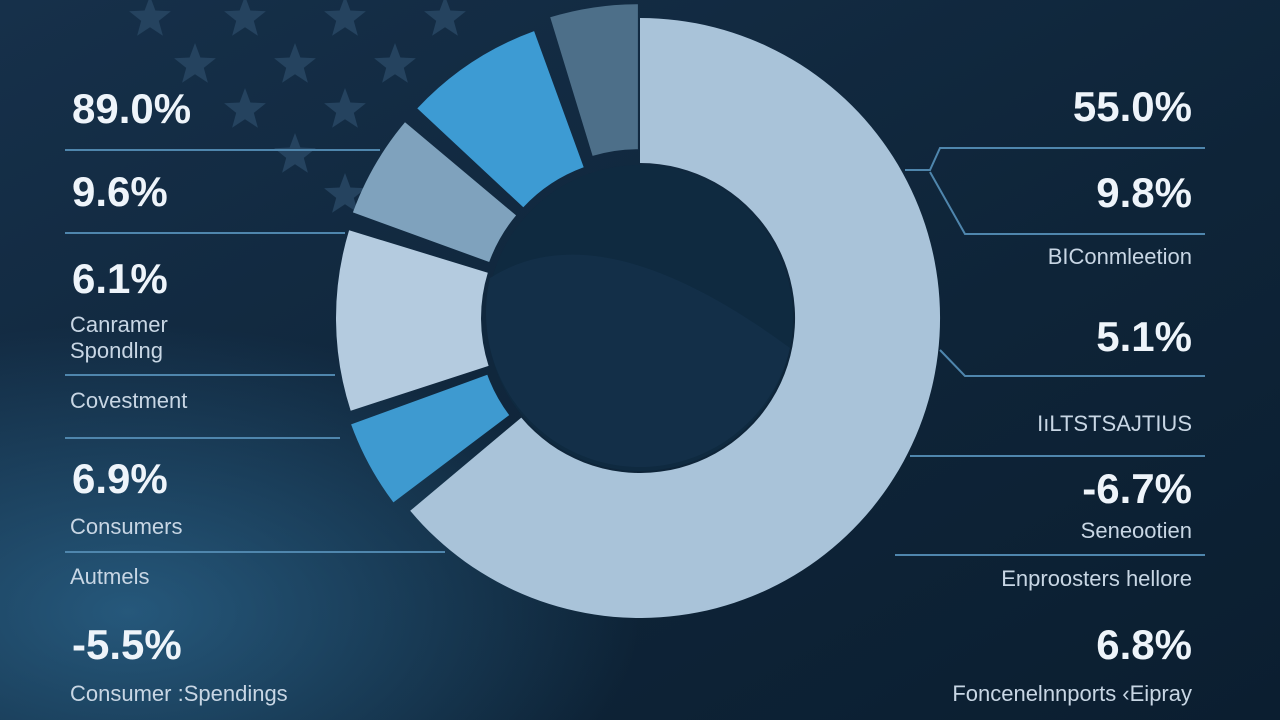 The width and height of the screenshot is (1280, 720). Describe the element at coordinates (109, 576) in the screenshot. I see `label: Autmels` at that location.